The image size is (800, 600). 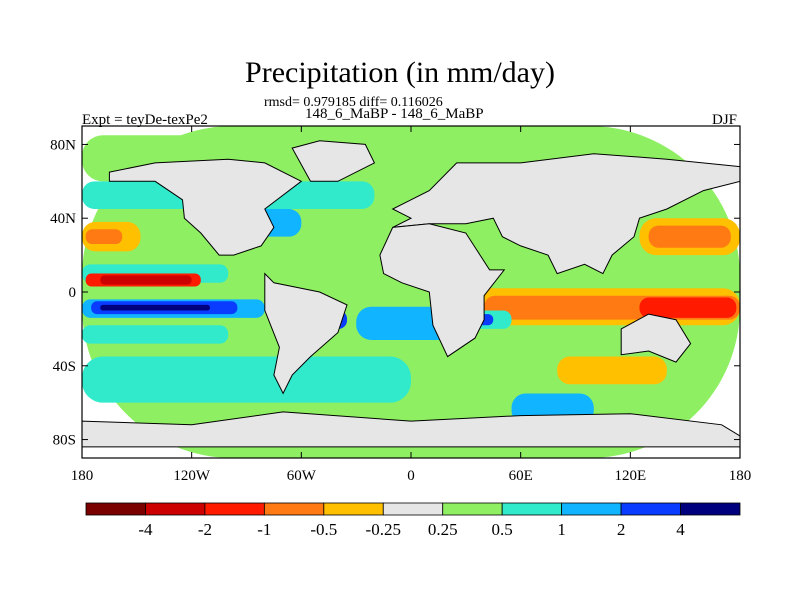 I want to click on colorbar-label-1: -2, so click(x=205, y=529).